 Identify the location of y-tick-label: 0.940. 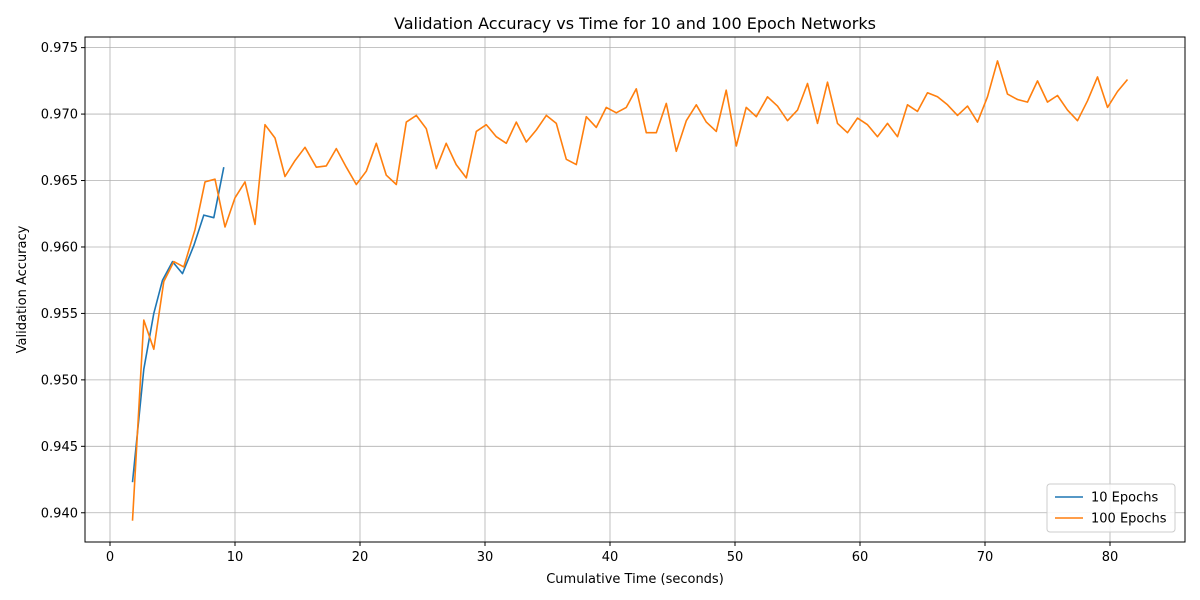
(59, 513).